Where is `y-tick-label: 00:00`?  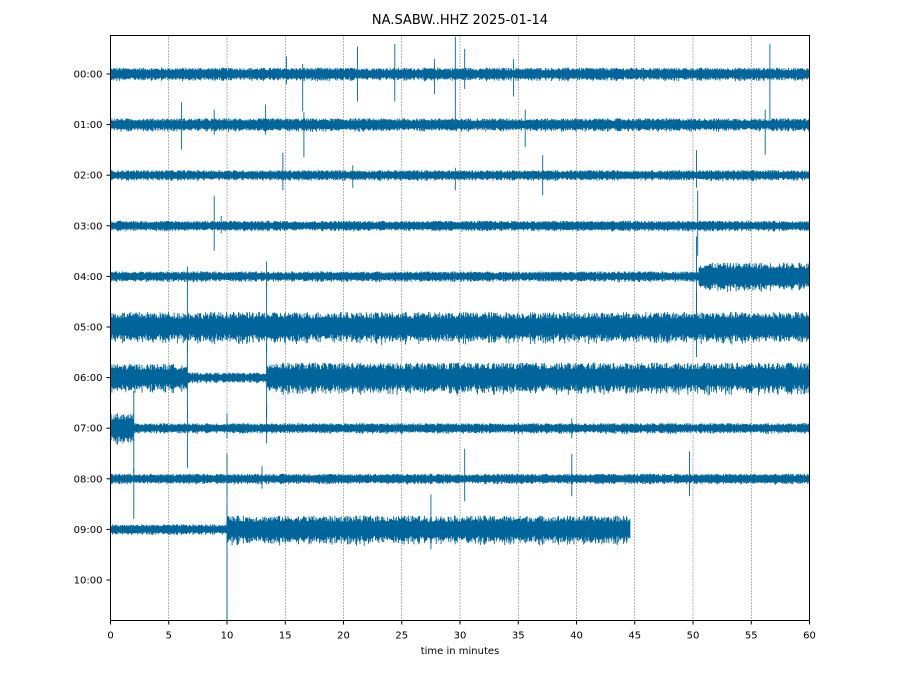
y-tick-label: 00:00 is located at coordinates (88, 75).